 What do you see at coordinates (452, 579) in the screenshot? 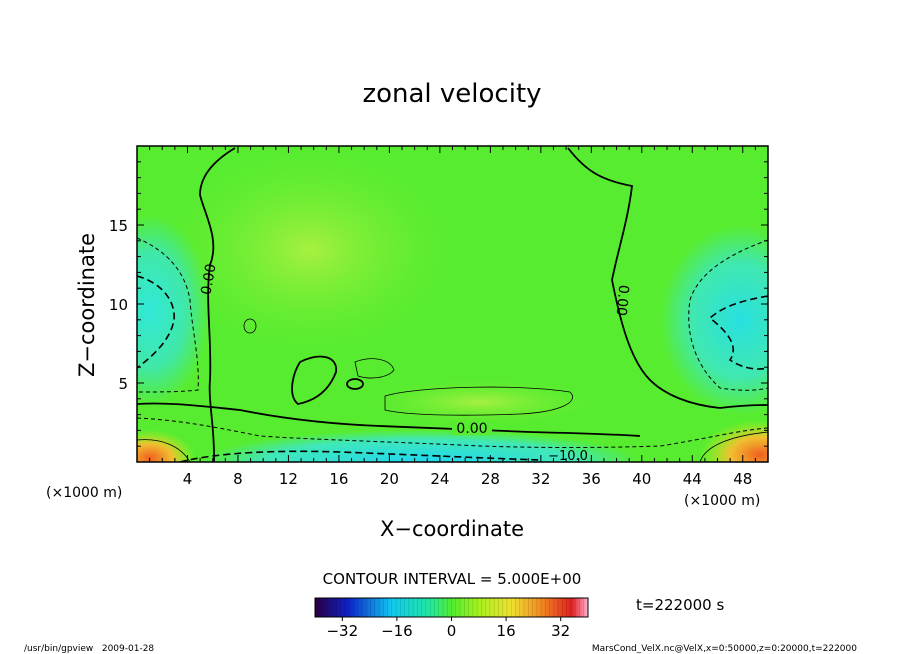
I see `contour-interval: CONTOUR INTERVAL = 5.000E+00` at bounding box center [452, 579].